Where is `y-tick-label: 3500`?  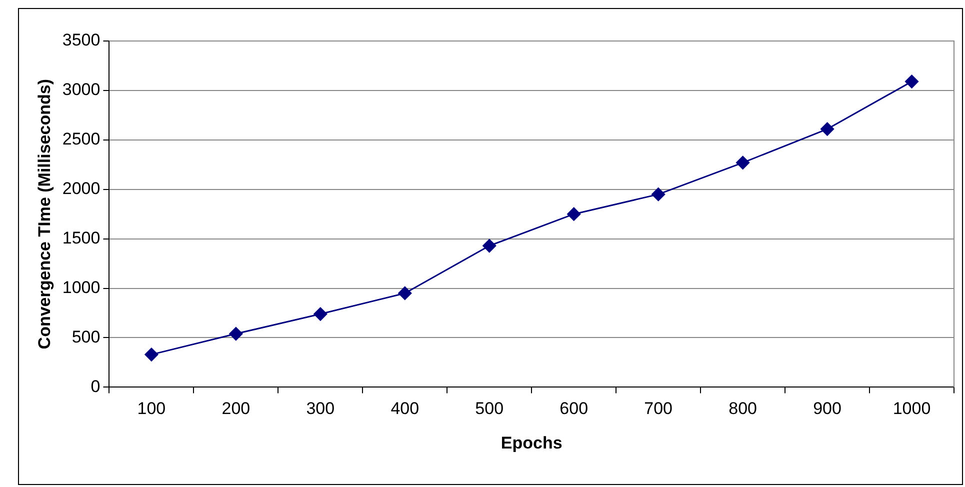
y-tick-label: 3500 is located at coordinates (81, 40).